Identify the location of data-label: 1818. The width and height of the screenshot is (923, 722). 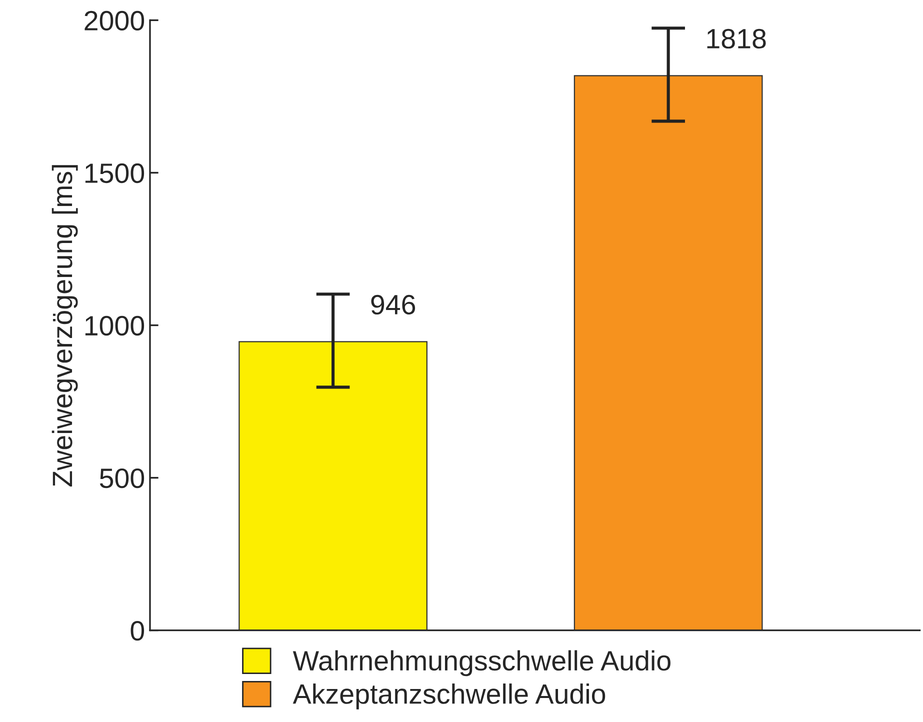
(736, 38).